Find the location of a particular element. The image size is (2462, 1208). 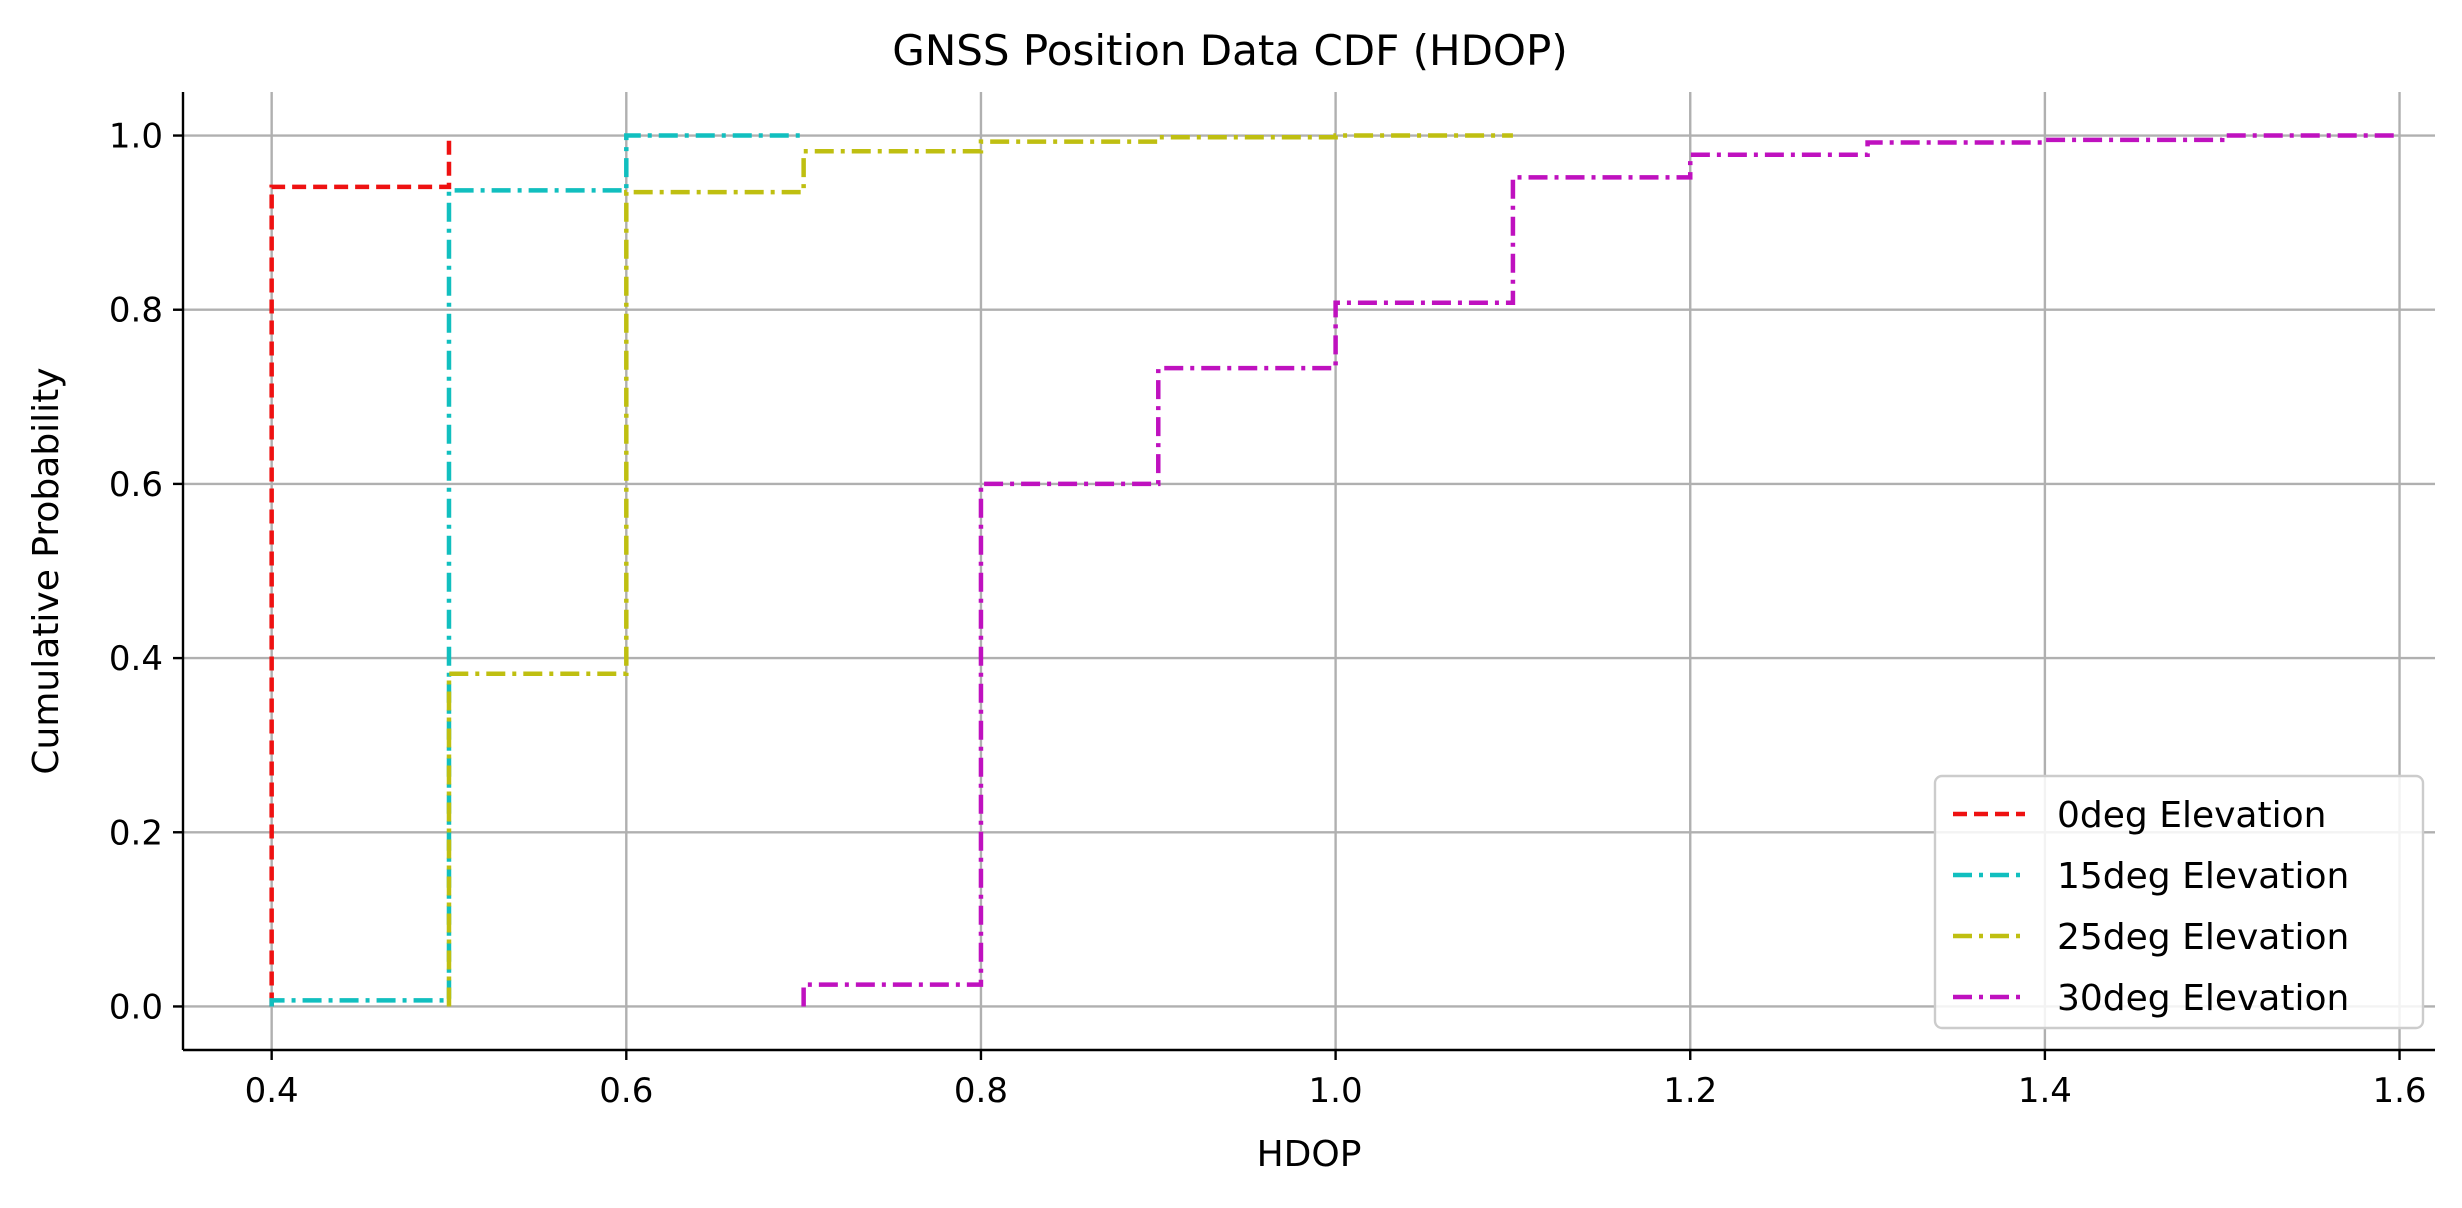

legend-label: 30deg Elevation is located at coordinates (2203, 998).